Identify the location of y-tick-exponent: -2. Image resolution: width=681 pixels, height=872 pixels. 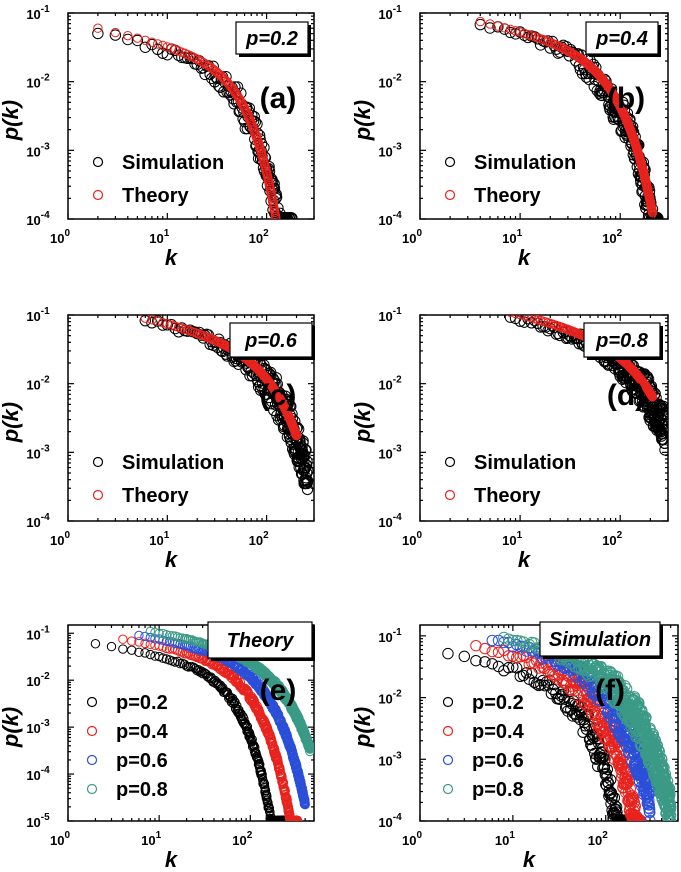
(397, 694).